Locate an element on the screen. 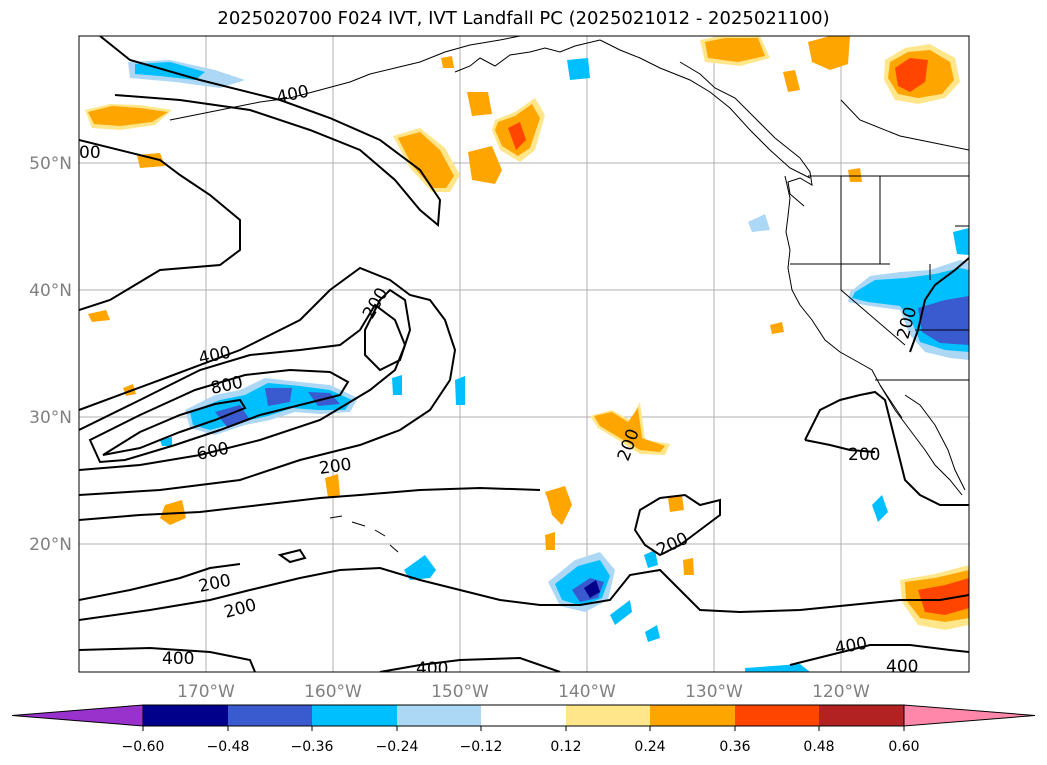  baja-peninsula is located at coordinates (921, 440).